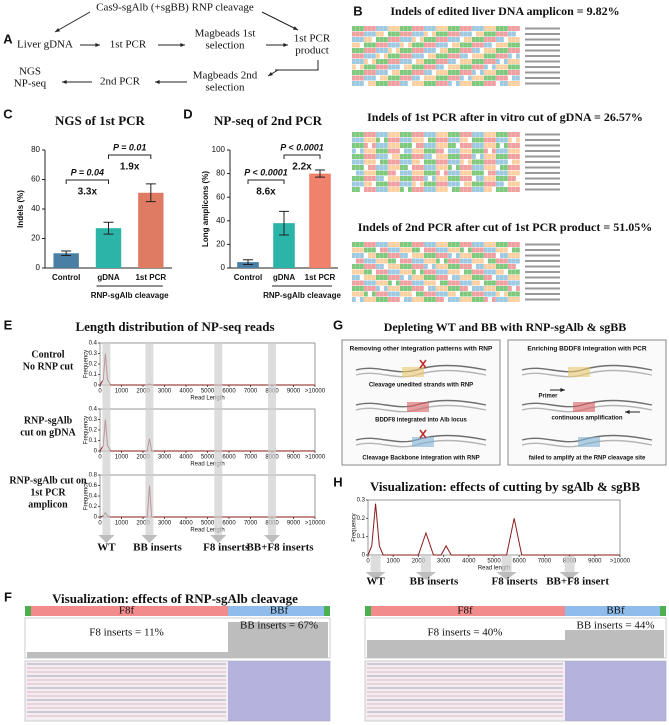 The image size is (669, 725). What do you see at coordinates (186, 524) in the screenshot?
I see `x-tick-label: 4000` at bounding box center [186, 524].